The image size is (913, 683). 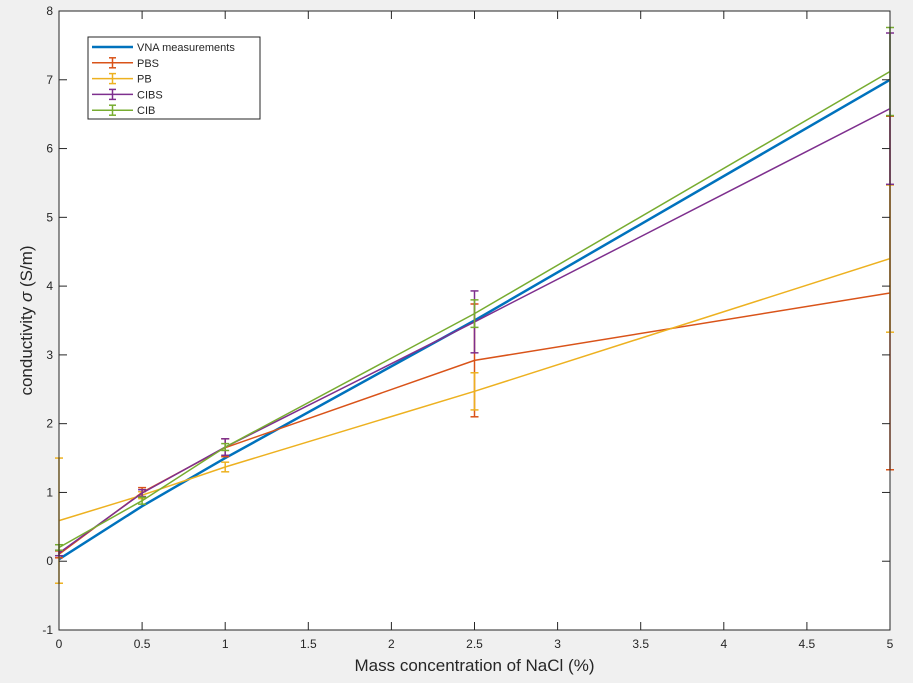 I want to click on y-tick-label: 6, so click(x=49, y=149).